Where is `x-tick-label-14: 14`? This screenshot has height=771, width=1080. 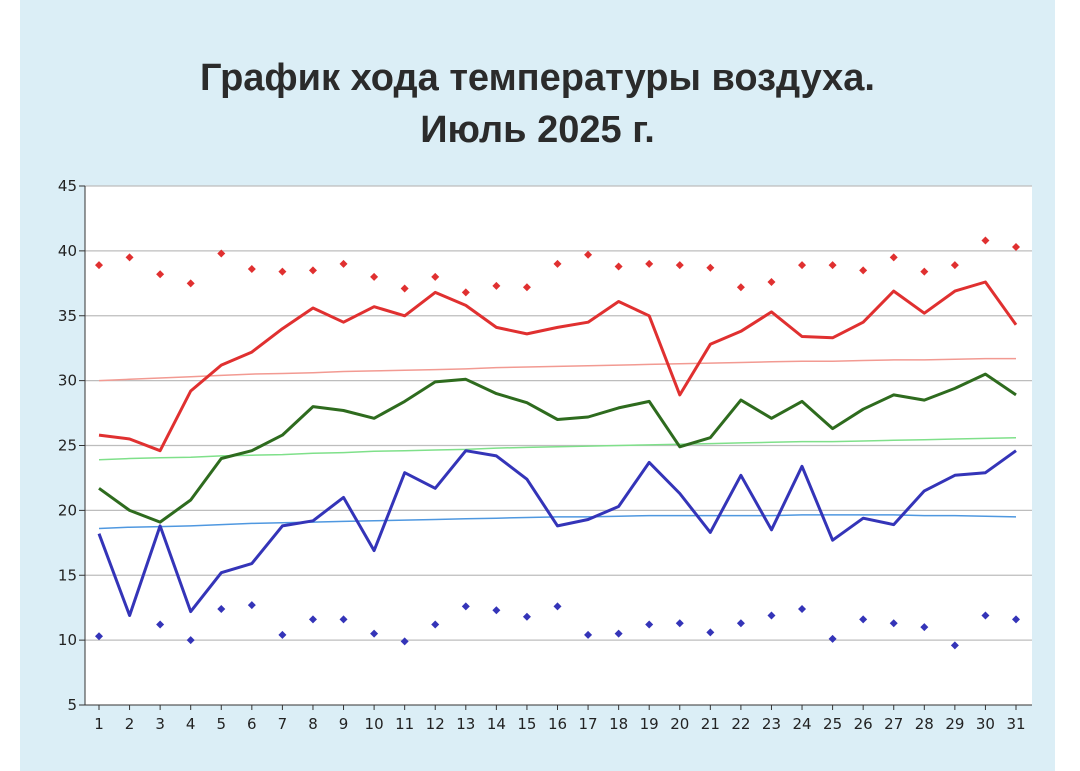
x-tick-label-14: 14 is located at coordinates (496, 724).